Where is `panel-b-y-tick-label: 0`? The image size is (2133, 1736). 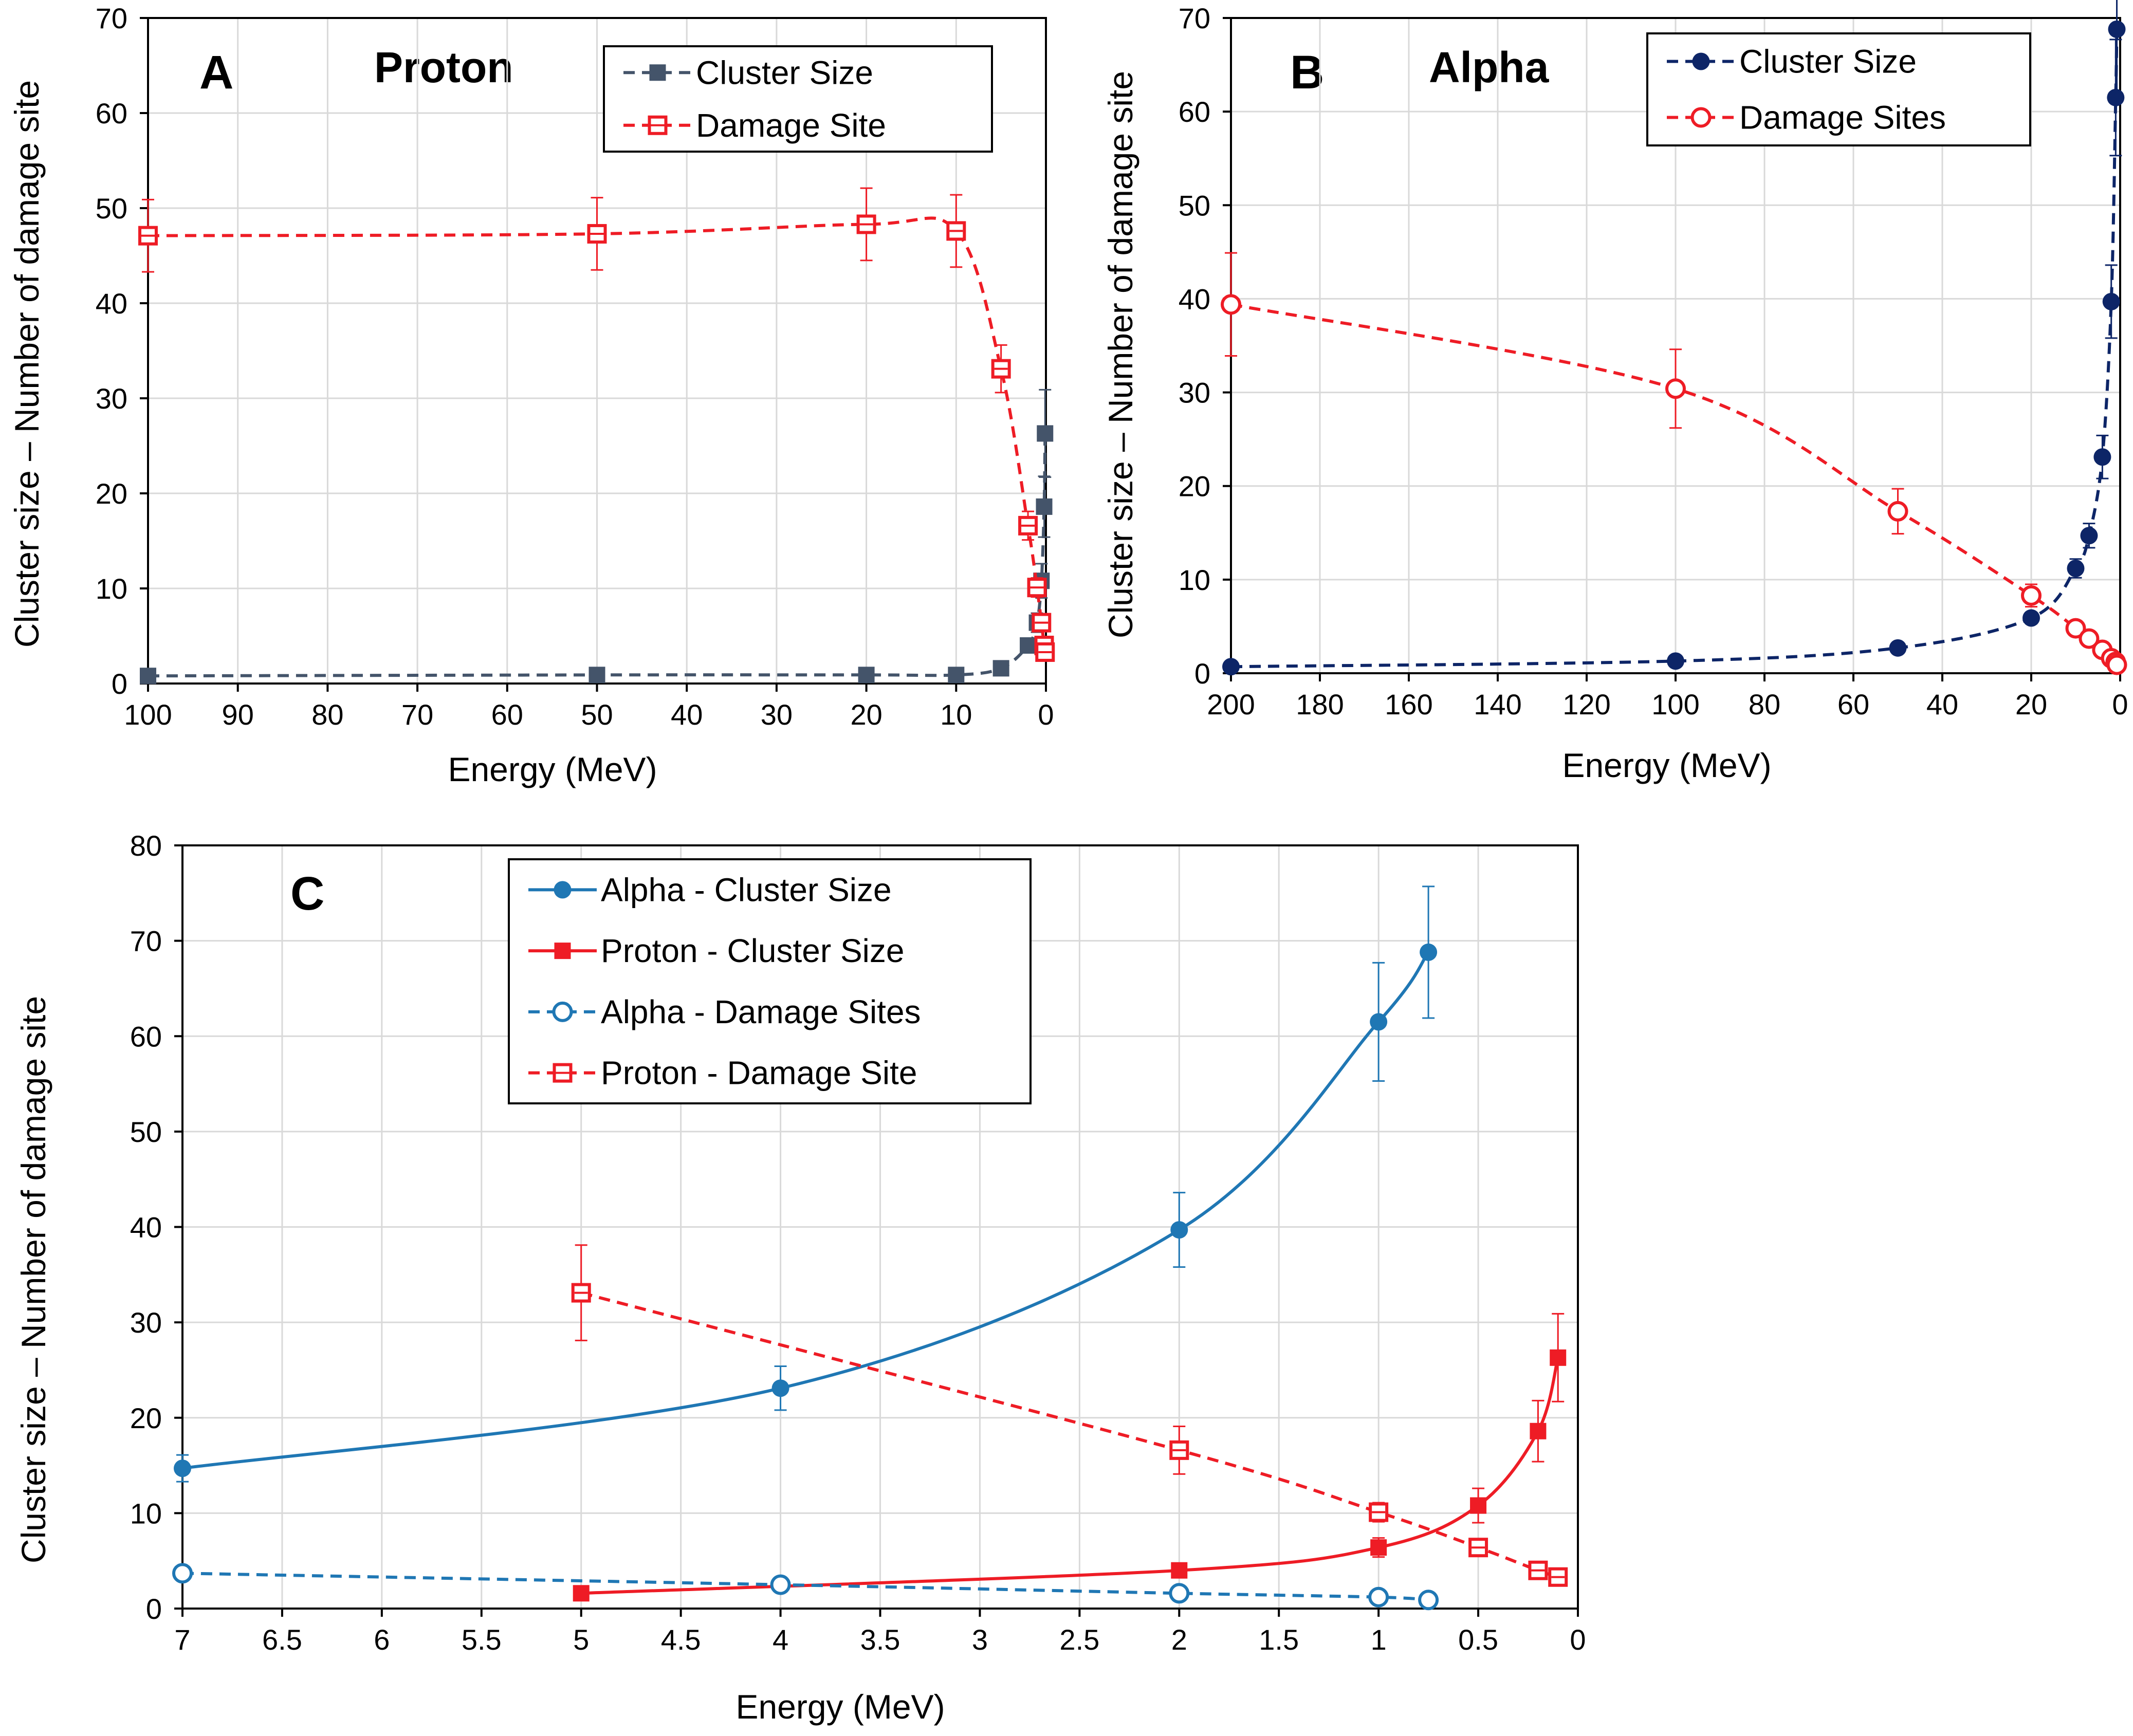
panel-b-y-tick-label: 0 is located at coordinates (1202, 673).